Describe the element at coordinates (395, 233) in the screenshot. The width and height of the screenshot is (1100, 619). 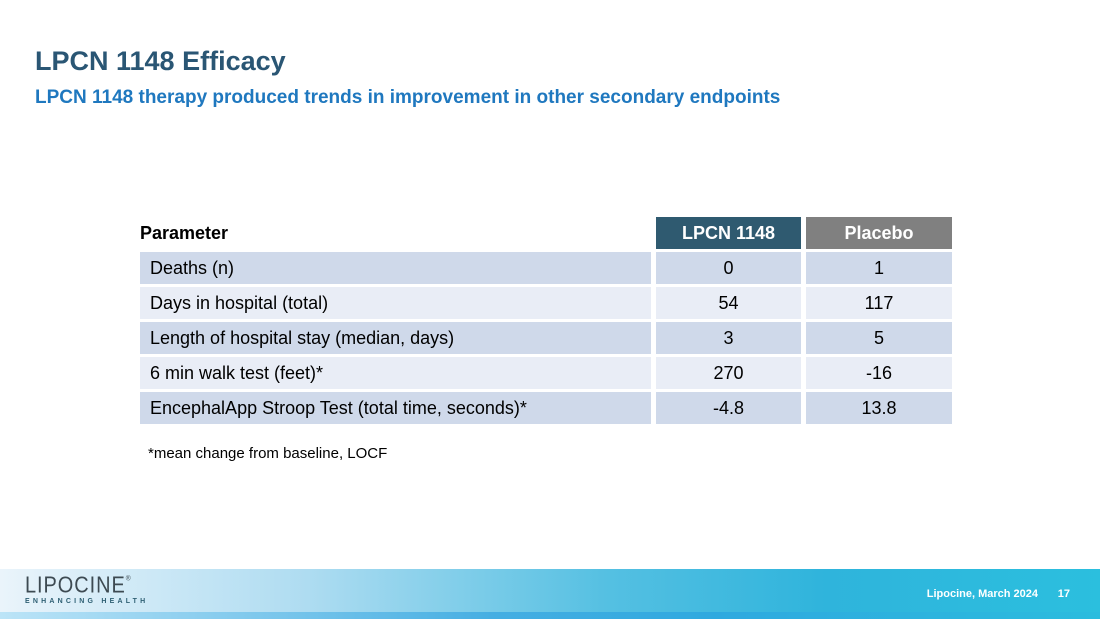
I see `column-header-parameter: Parameter` at that location.